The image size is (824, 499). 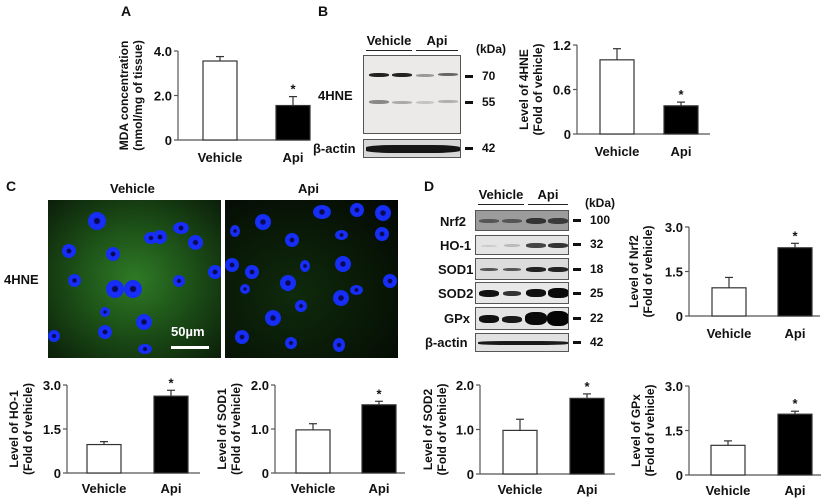 I want to click on y-axis-label: Level of 4HNE(Fold of vehicle), so click(x=531, y=89).